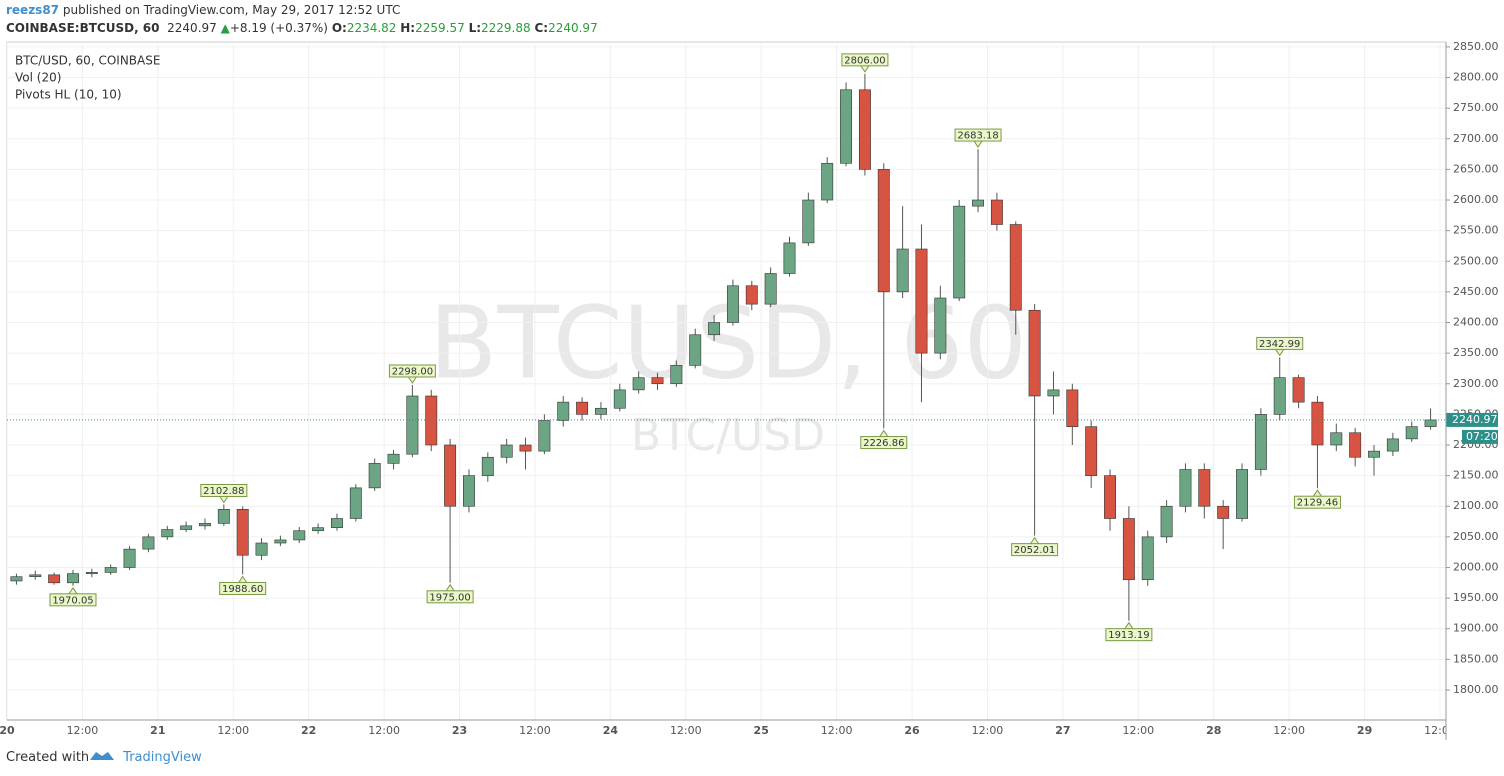 The height and width of the screenshot is (776, 1504). Describe the element at coordinates (1476, 168) in the screenshot. I see `y-tick-label: 2650.00` at that location.